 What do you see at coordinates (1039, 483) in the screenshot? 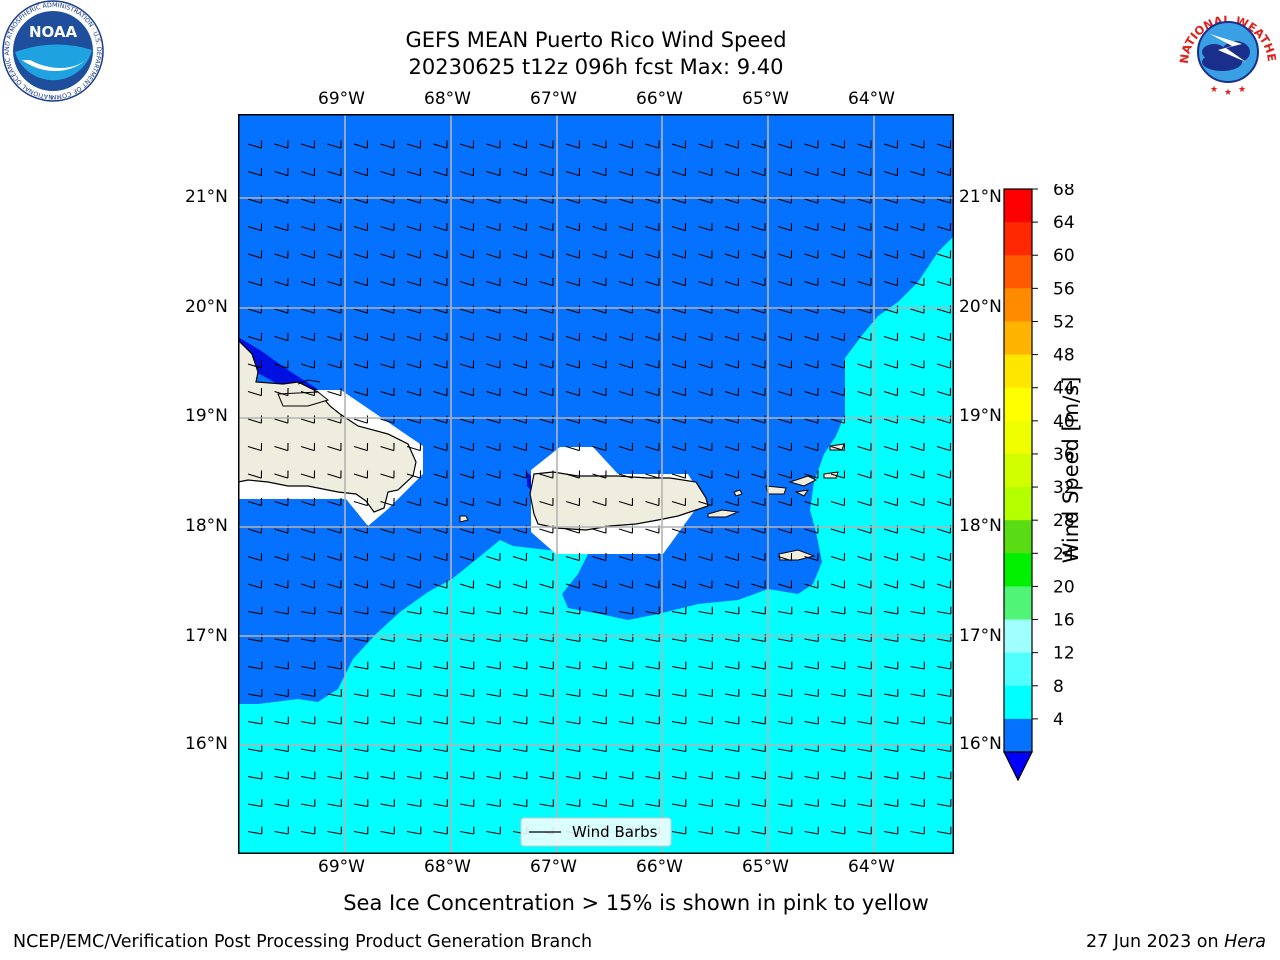
I see `colorbar: 68 64 60 56 52 48 44 40 36 32 28 24 20 16 12 8 4` at bounding box center [1039, 483].